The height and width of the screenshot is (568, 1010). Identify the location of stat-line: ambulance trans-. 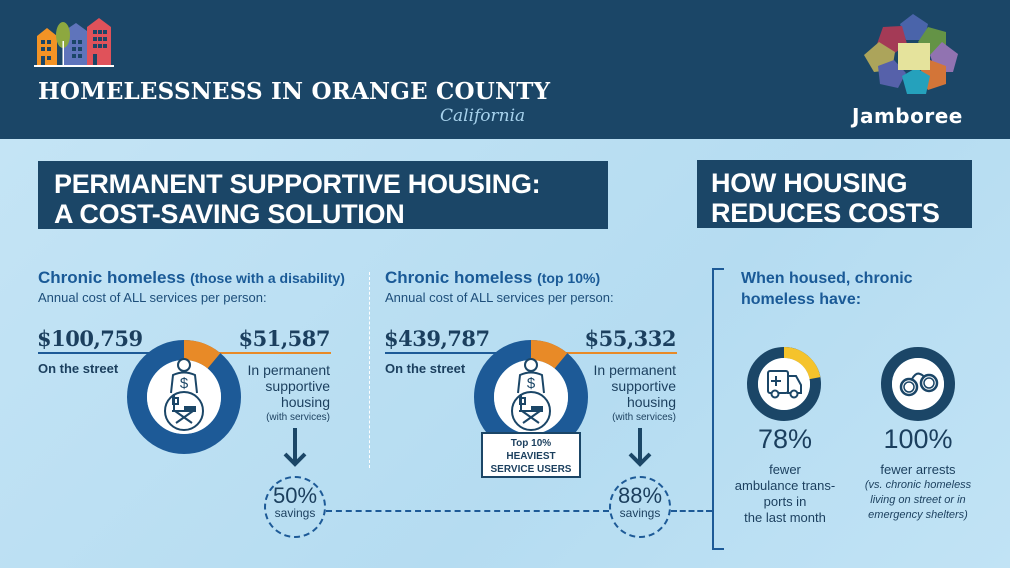
(785, 485).